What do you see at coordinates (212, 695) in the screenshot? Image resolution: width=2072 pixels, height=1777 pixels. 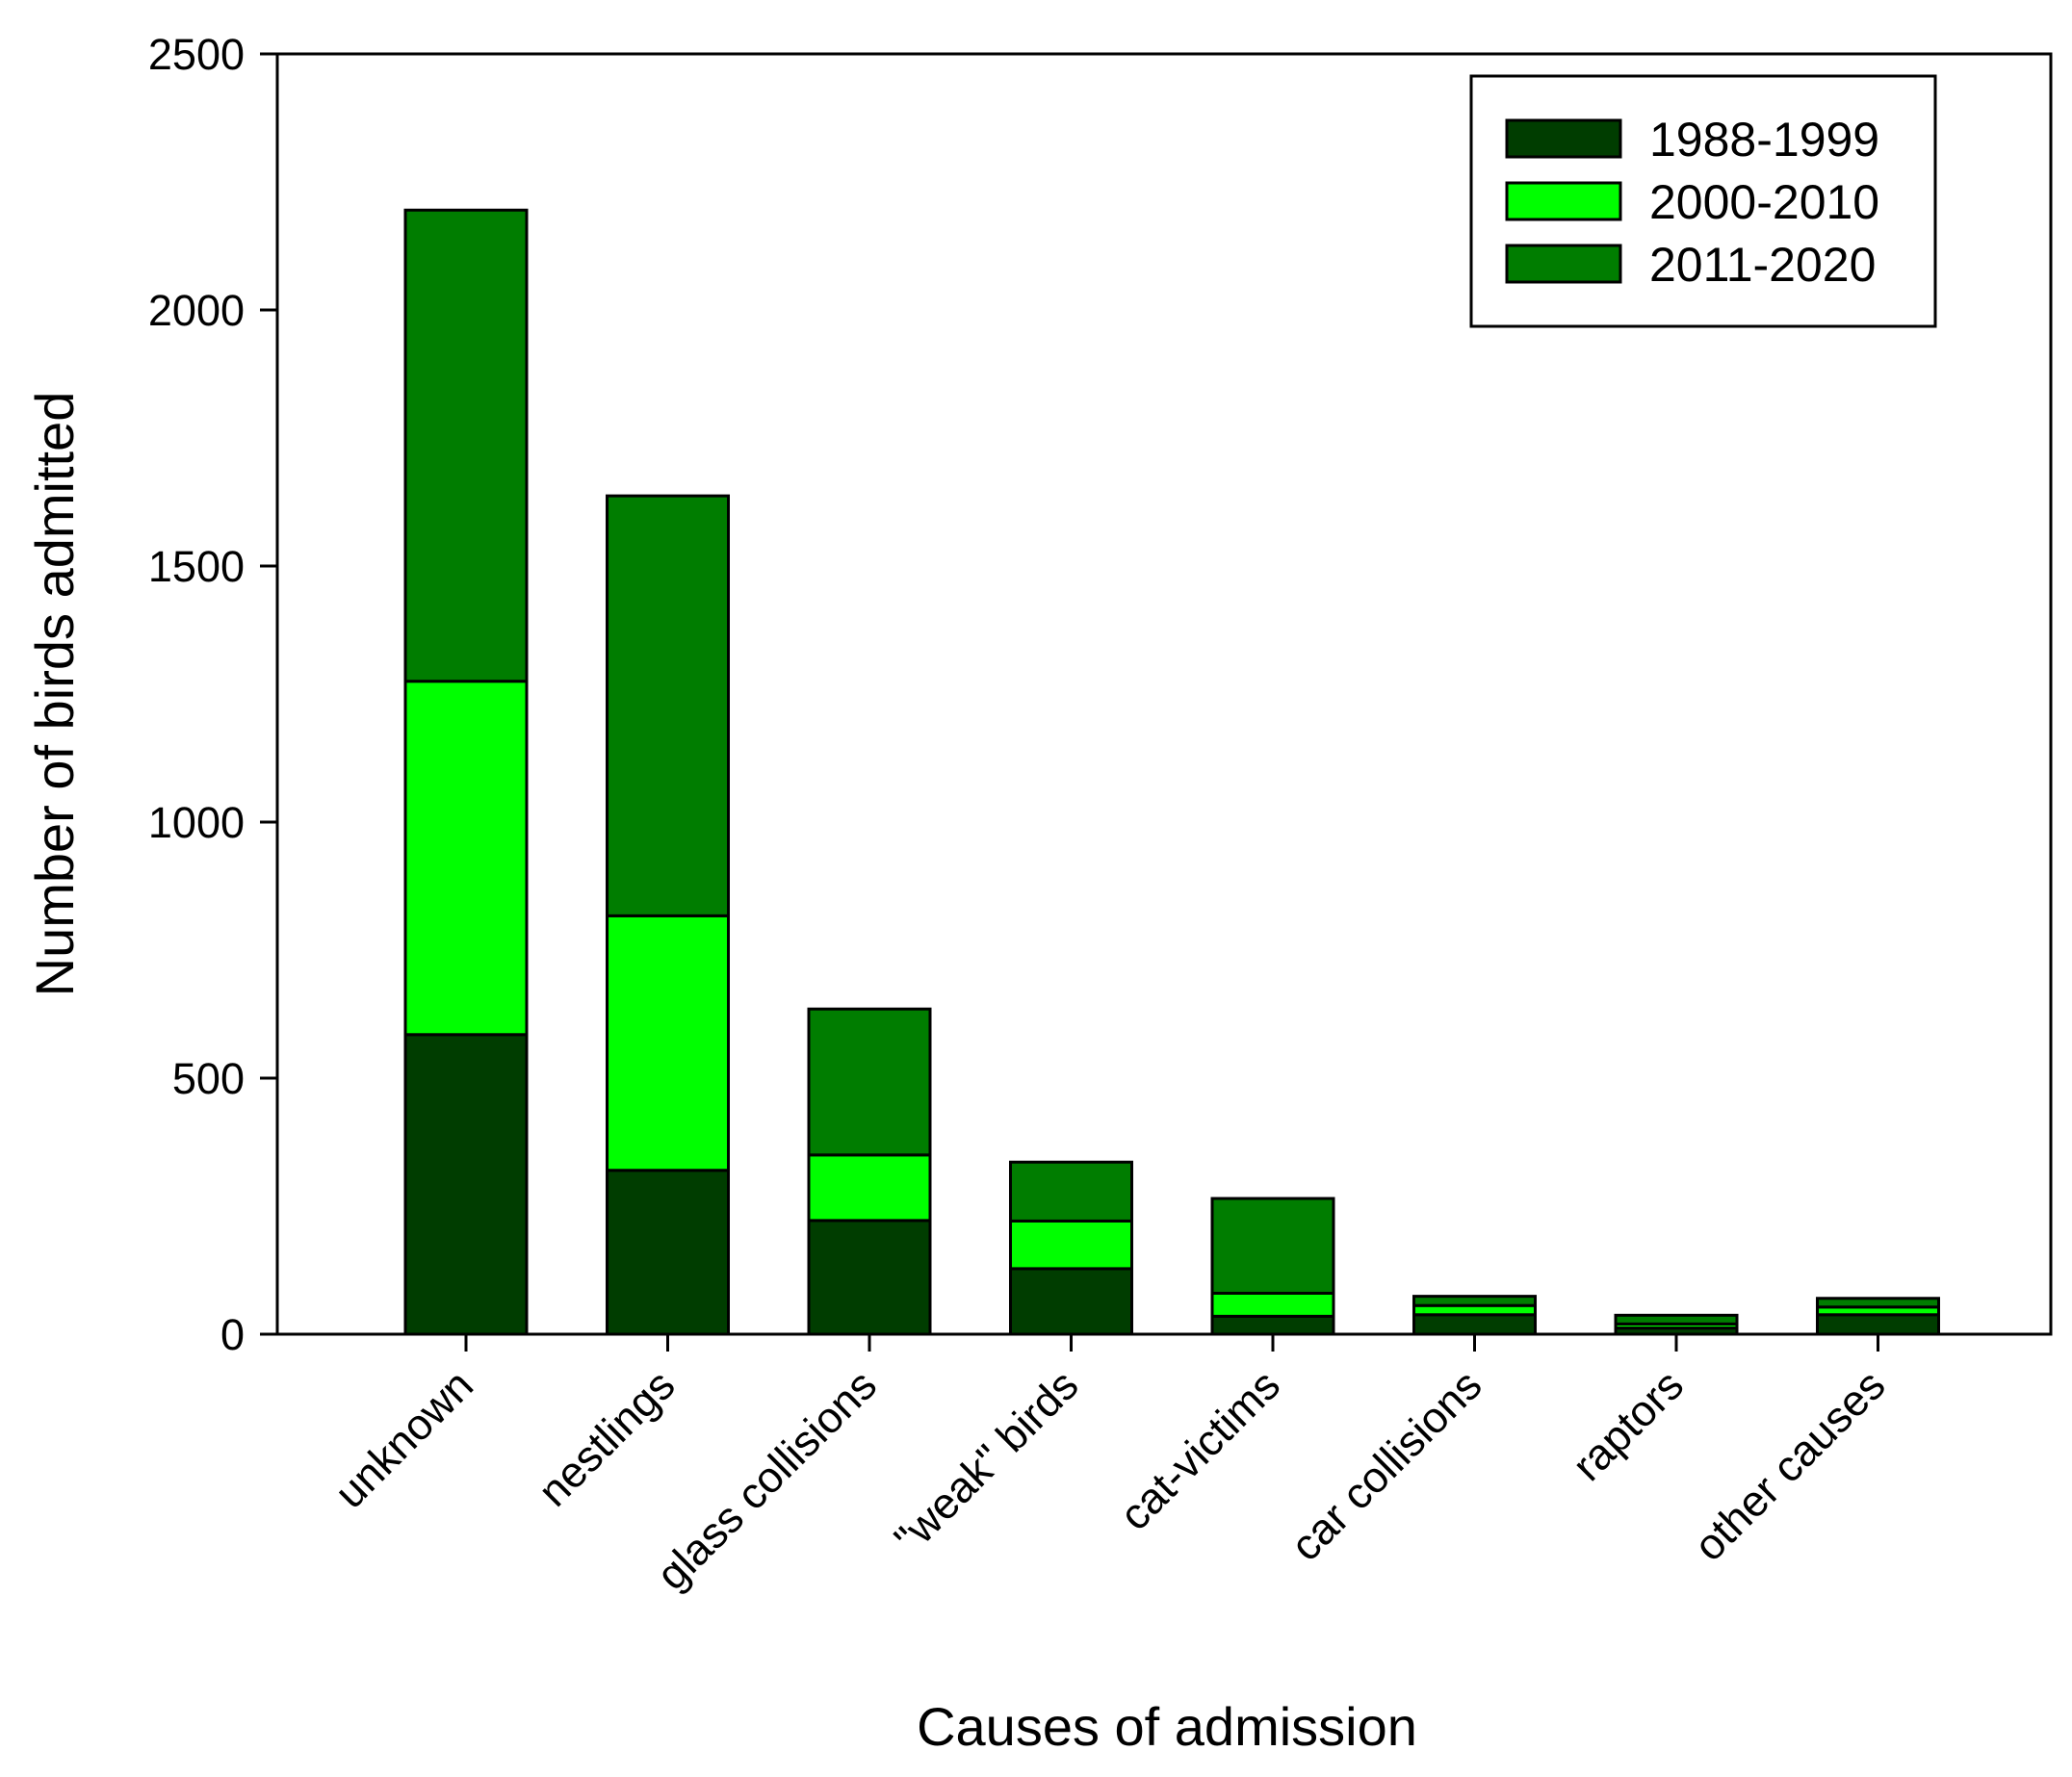 I see `y-axis: 0 500 1000 1500 2000 2500` at bounding box center [212, 695].